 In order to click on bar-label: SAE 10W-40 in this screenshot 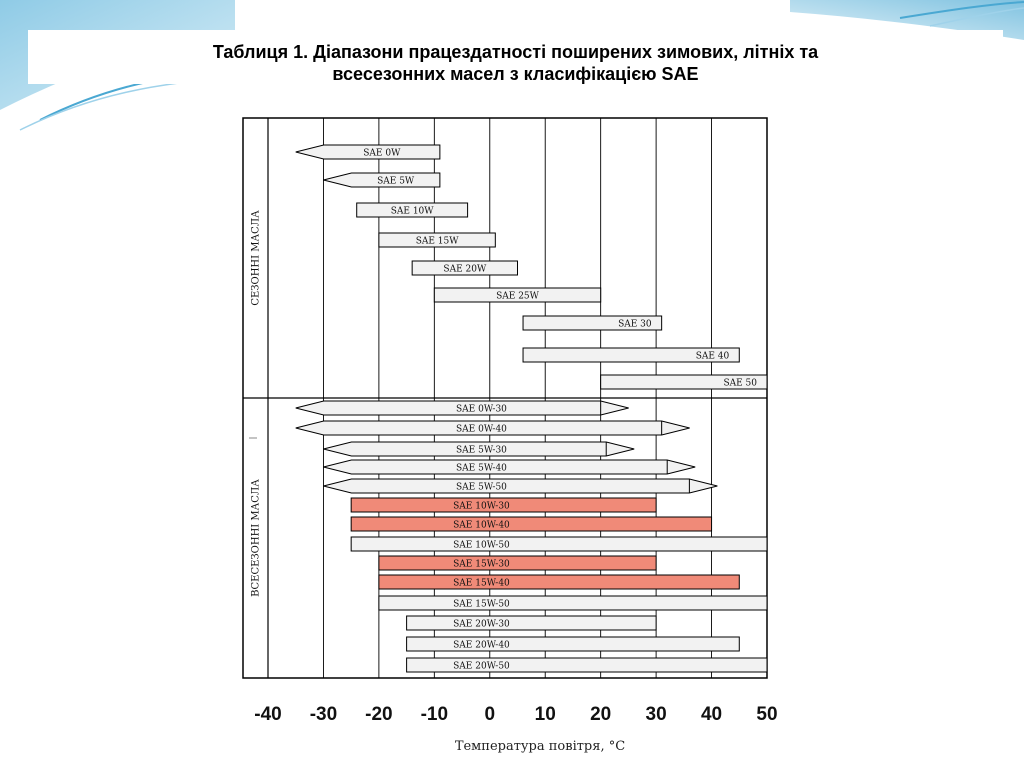, I will do `click(481, 526)`.